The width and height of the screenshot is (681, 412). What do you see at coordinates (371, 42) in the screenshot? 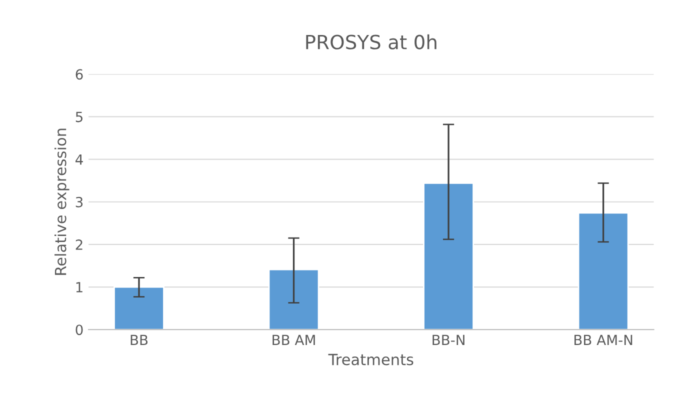
I see `chart-title: PROSYS at 0h` at bounding box center [371, 42].